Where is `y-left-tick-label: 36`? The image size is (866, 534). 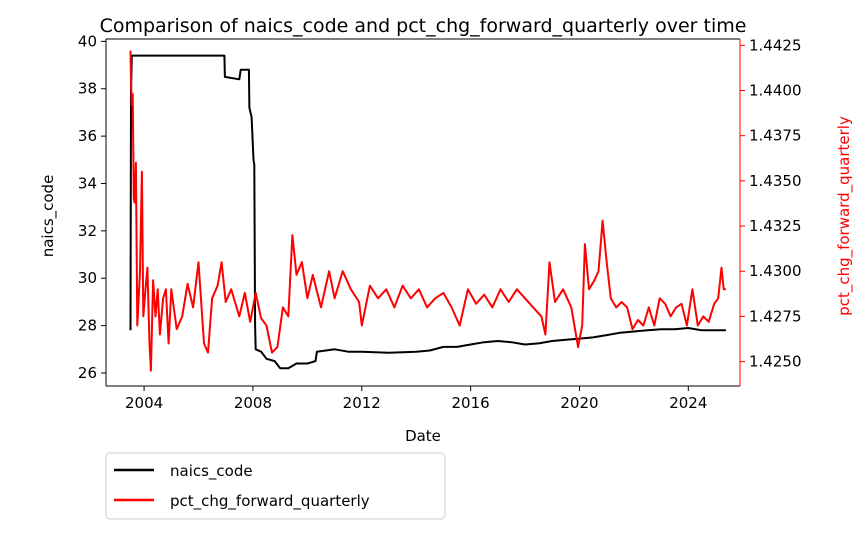
y-left-tick-label: 36 is located at coordinates (87, 136).